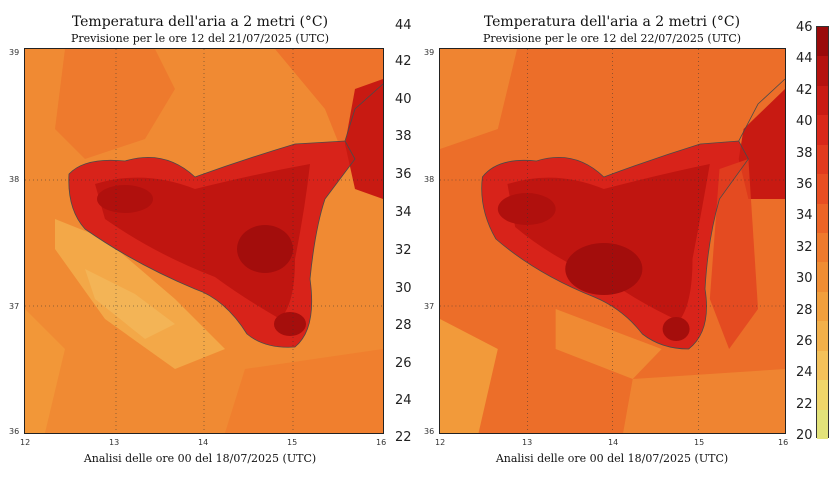 The image size is (829, 487). Describe the element at coordinates (403, 400) in the screenshot. I see `scale-label: 24` at that location.